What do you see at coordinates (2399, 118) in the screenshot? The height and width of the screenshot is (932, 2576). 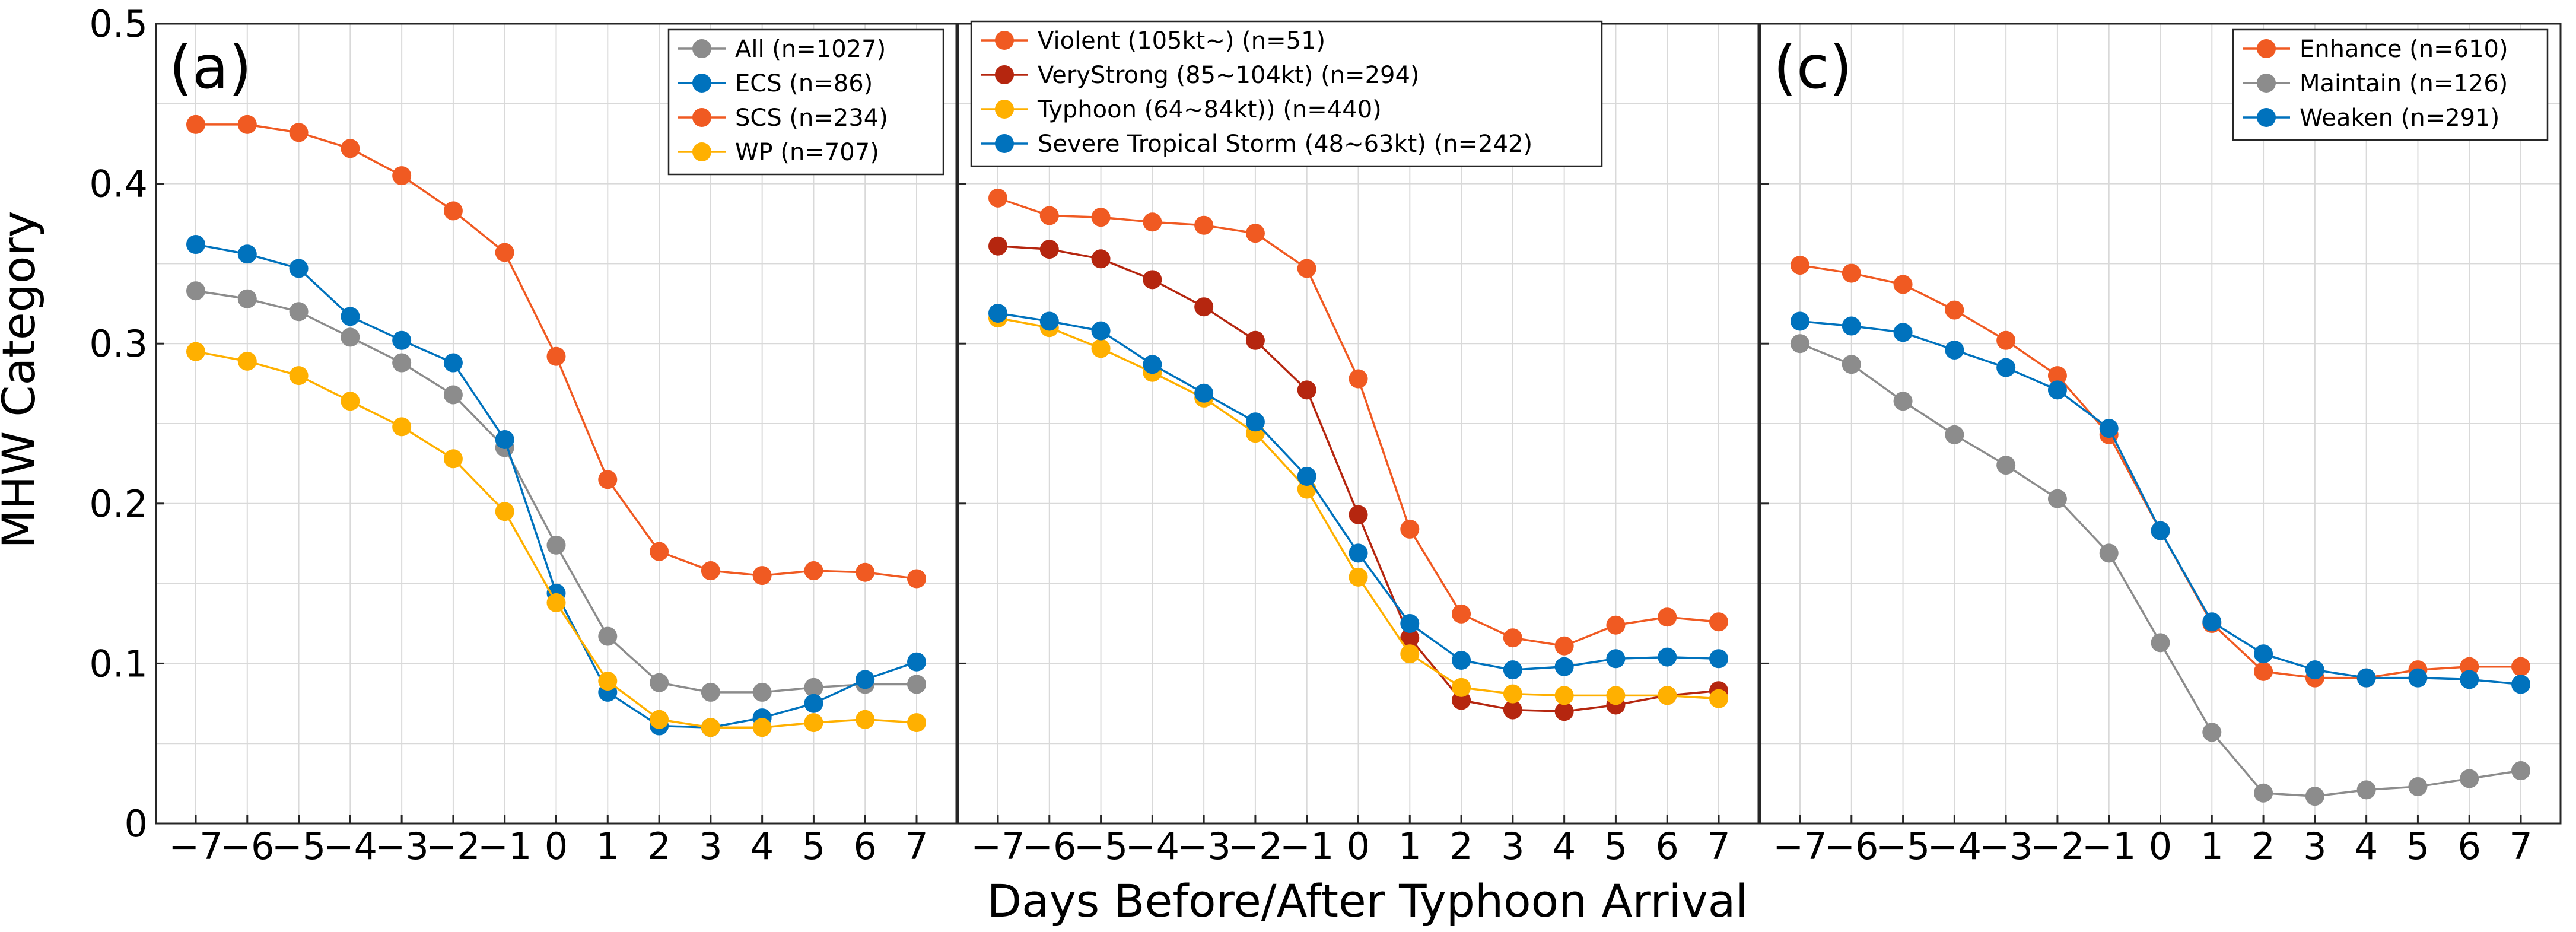 I see `legend-entry-label: Weaken (n=291)` at bounding box center [2399, 118].